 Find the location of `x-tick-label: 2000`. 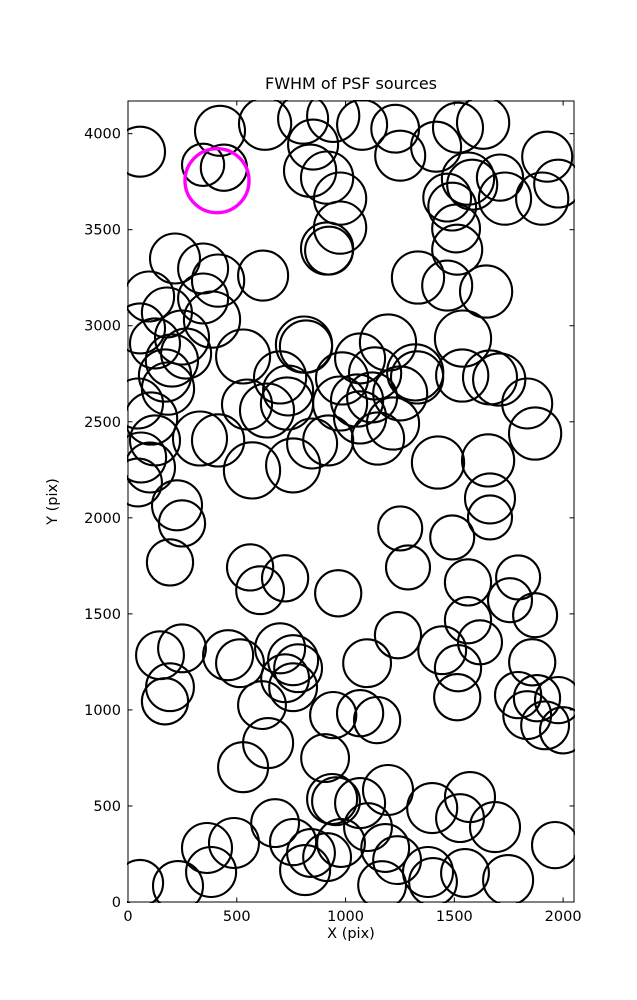

x-tick-label: 2000 is located at coordinates (563, 917).